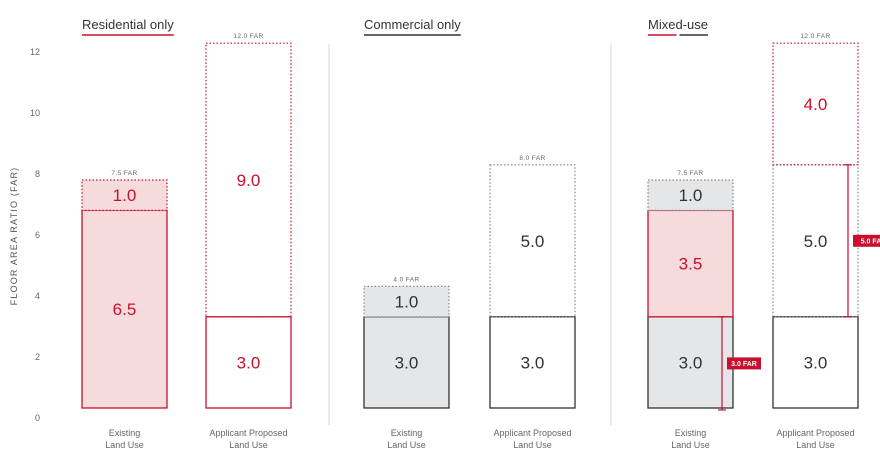  What do you see at coordinates (678, 24) in the screenshot?
I see `panel-title: Mixed-use` at bounding box center [678, 24].